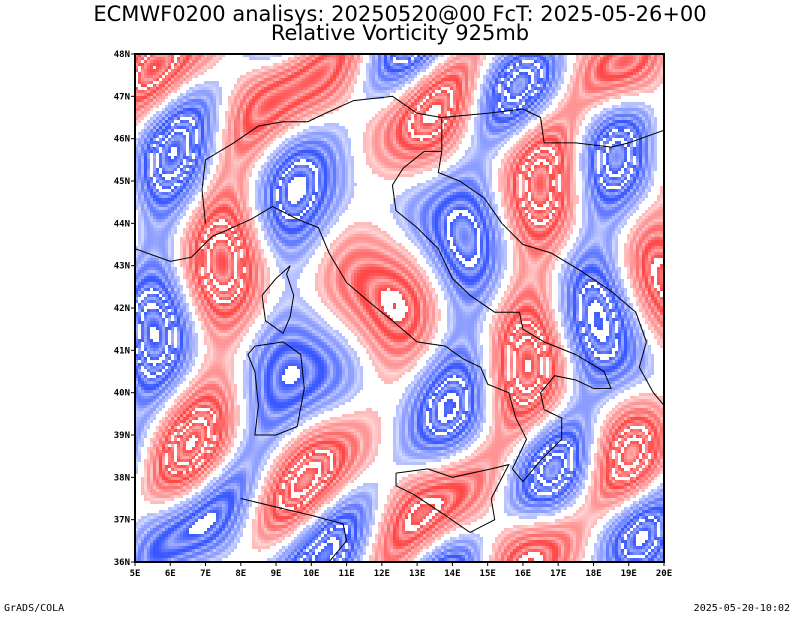  I want to click on x-tick-label: 17E, so click(558, 574).